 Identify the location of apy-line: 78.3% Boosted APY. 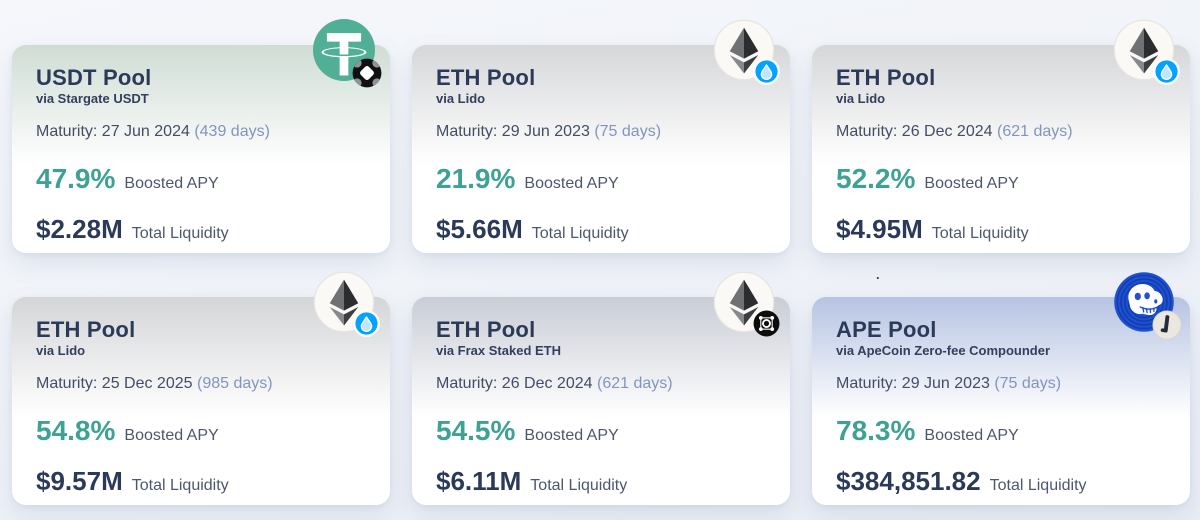
(1001, 431).